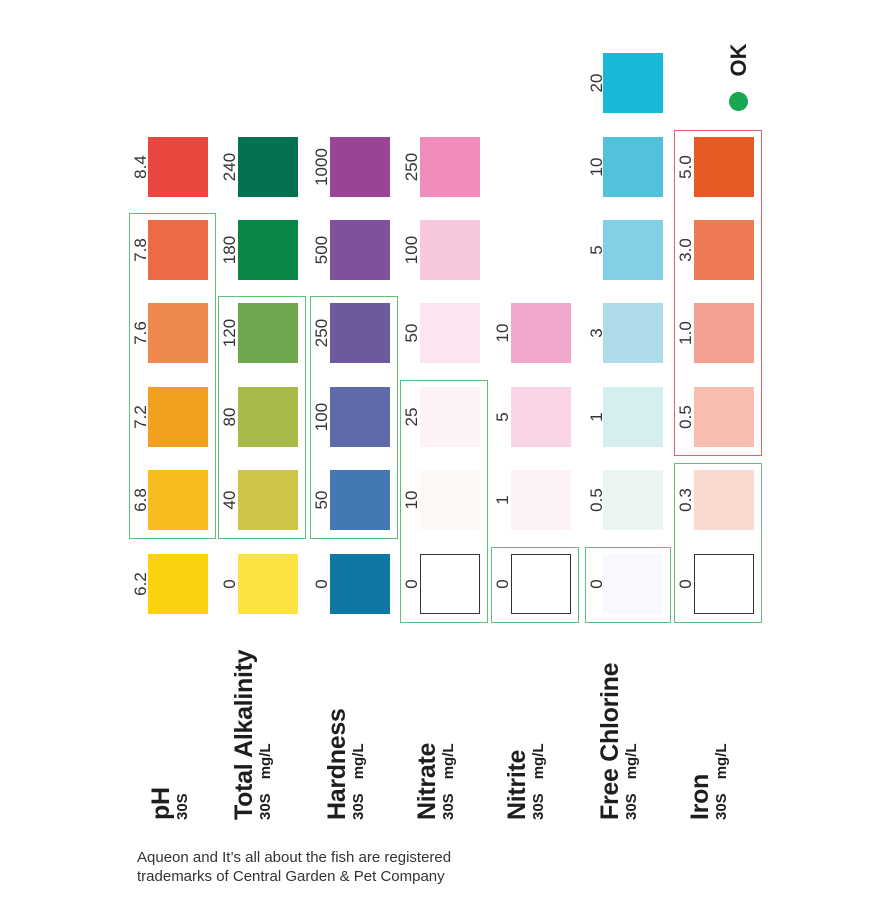 The width and height of the screenshot is (892, 907). I want to click on free-chlorine-swatch-0.5, so click(633, 500).